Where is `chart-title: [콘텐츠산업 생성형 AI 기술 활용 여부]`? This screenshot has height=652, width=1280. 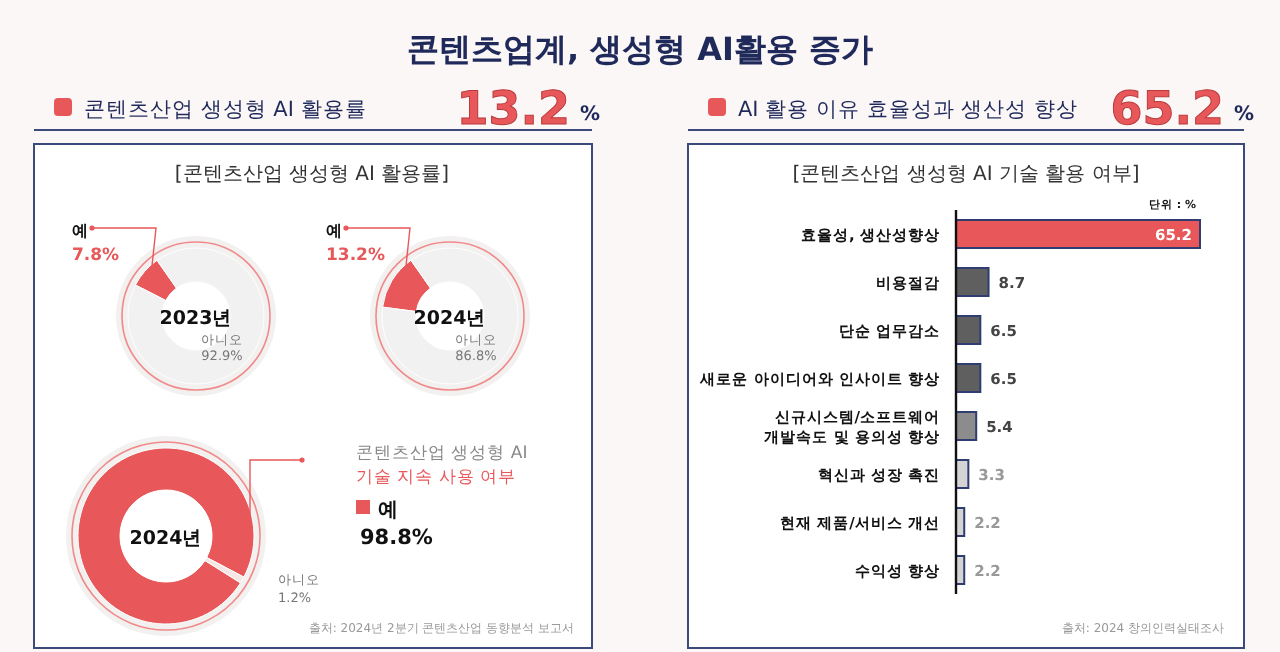
chart-title: [콘텐츠산업 생성형 AI 기술 활용 여부] is located at coordinates (966, 175).